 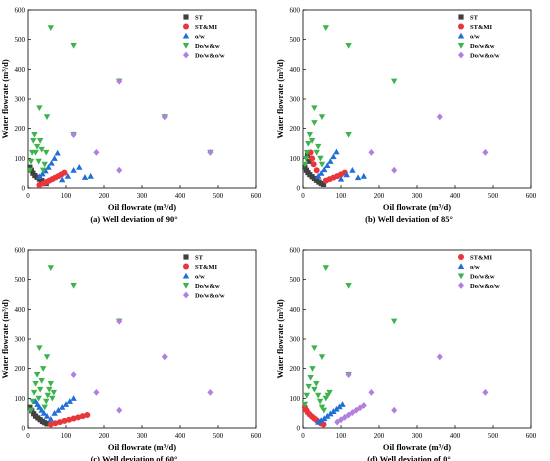 What do you see at coordinates (475, 37) in the screenshot?
I see `legend-label: o/w` at bounding box center [475, 37].